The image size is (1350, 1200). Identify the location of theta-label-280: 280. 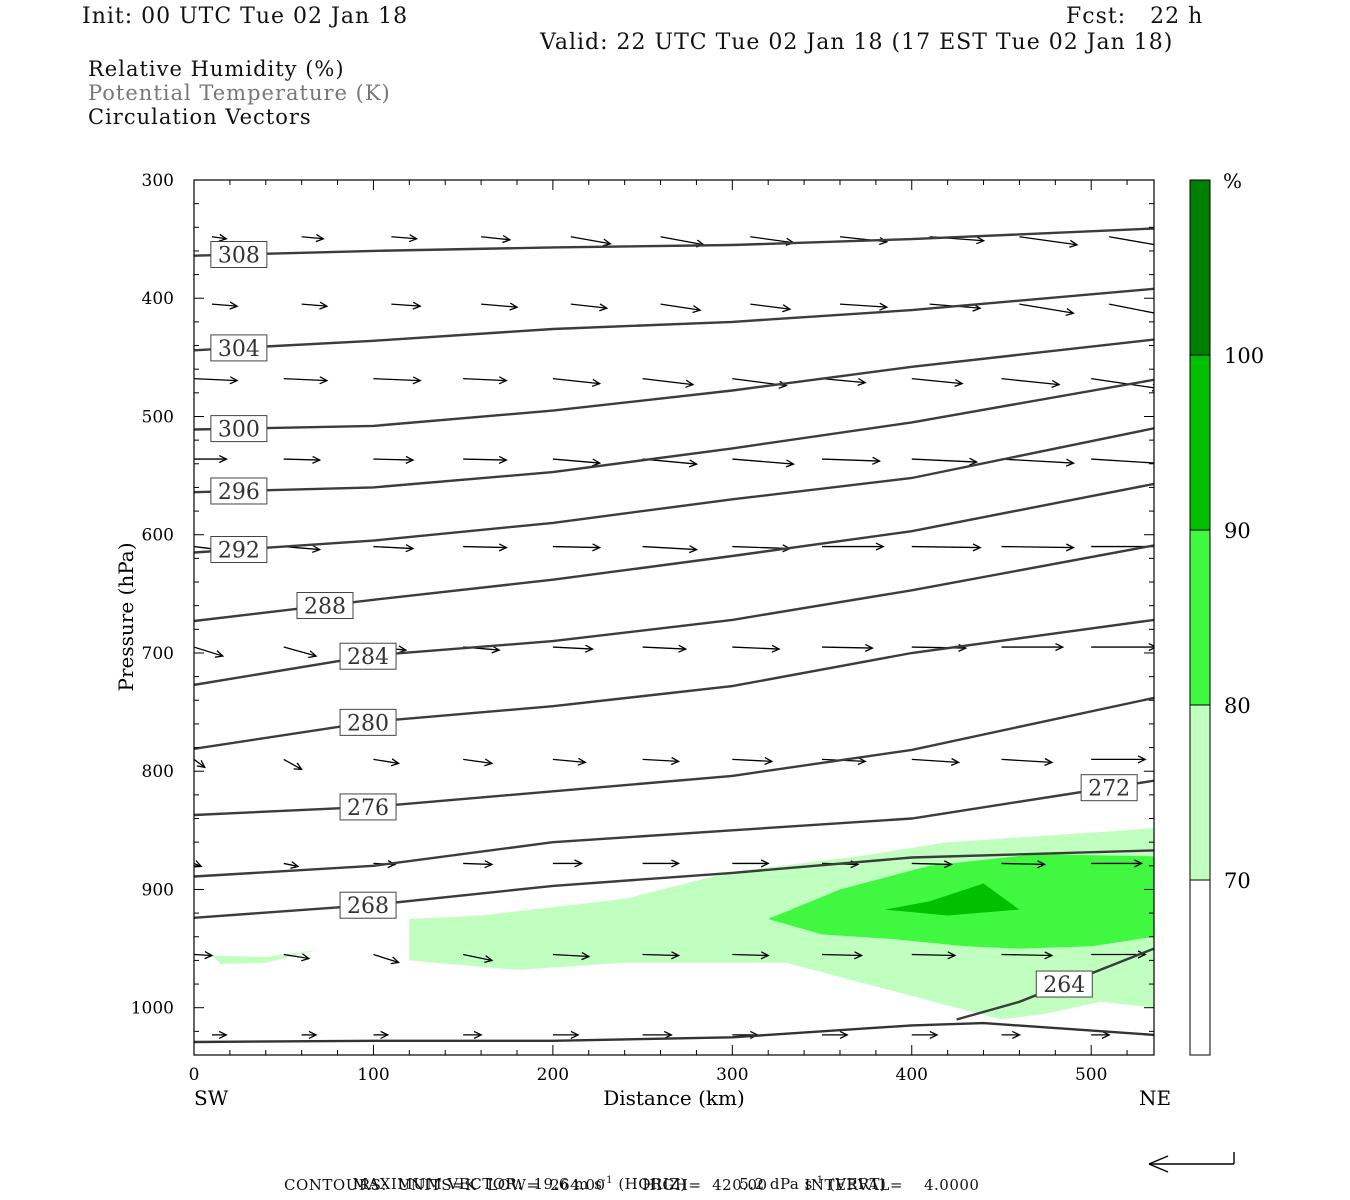
(368, 723).